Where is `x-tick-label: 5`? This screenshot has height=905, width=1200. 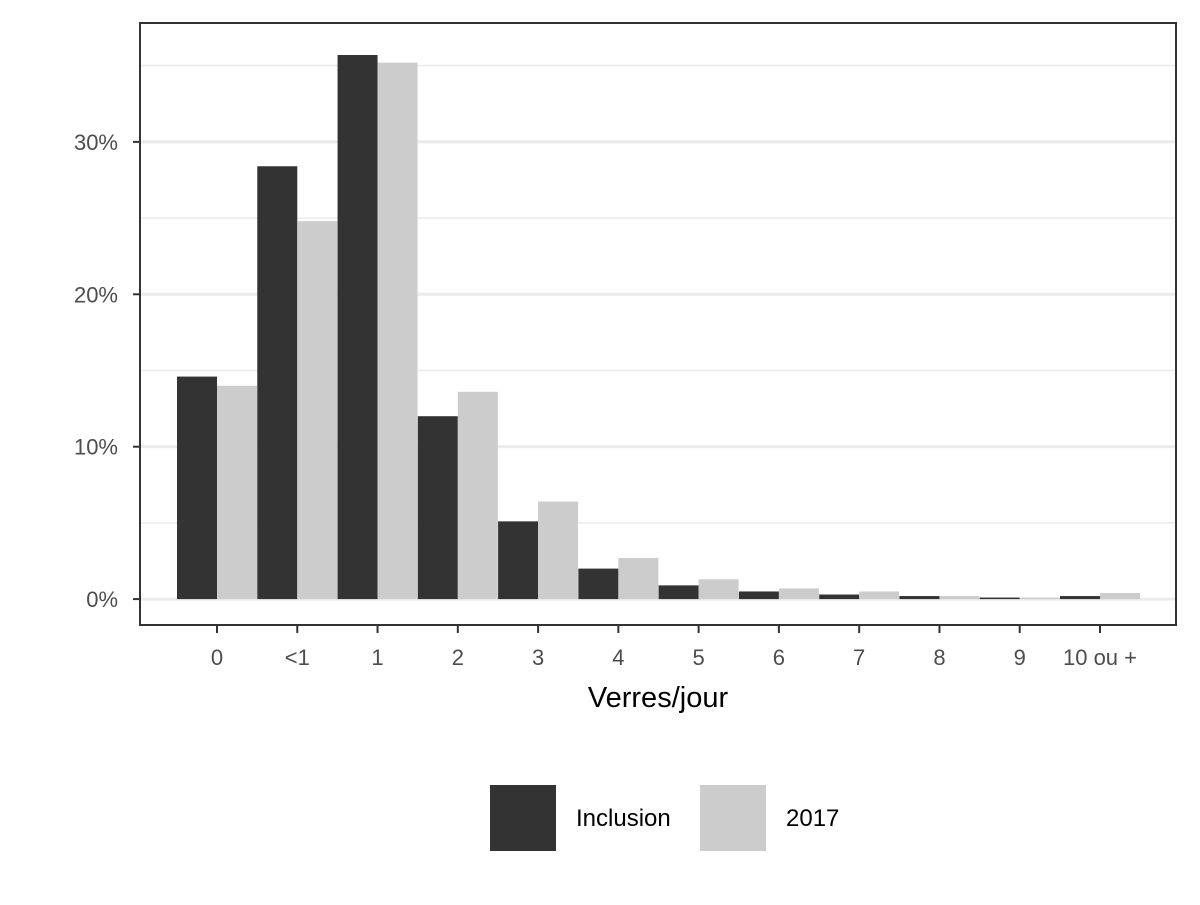 x-tick-label: 5 is located at coordinates (699, 657).